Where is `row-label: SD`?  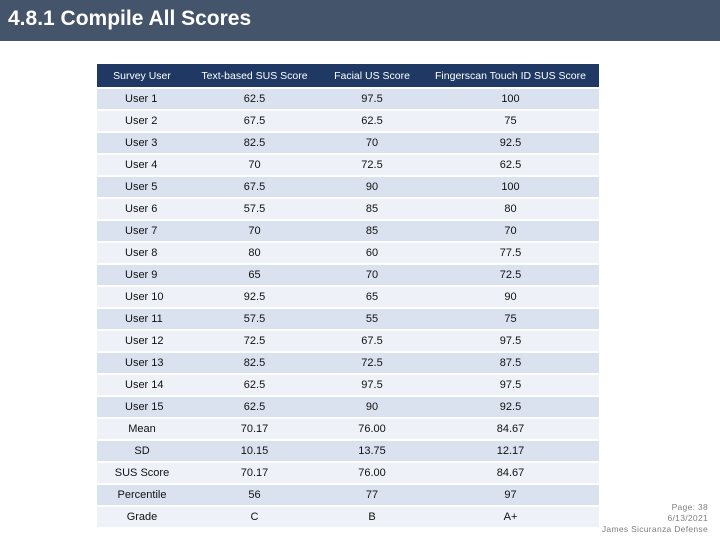 row-label: SD is located at coordinates (142, 452).